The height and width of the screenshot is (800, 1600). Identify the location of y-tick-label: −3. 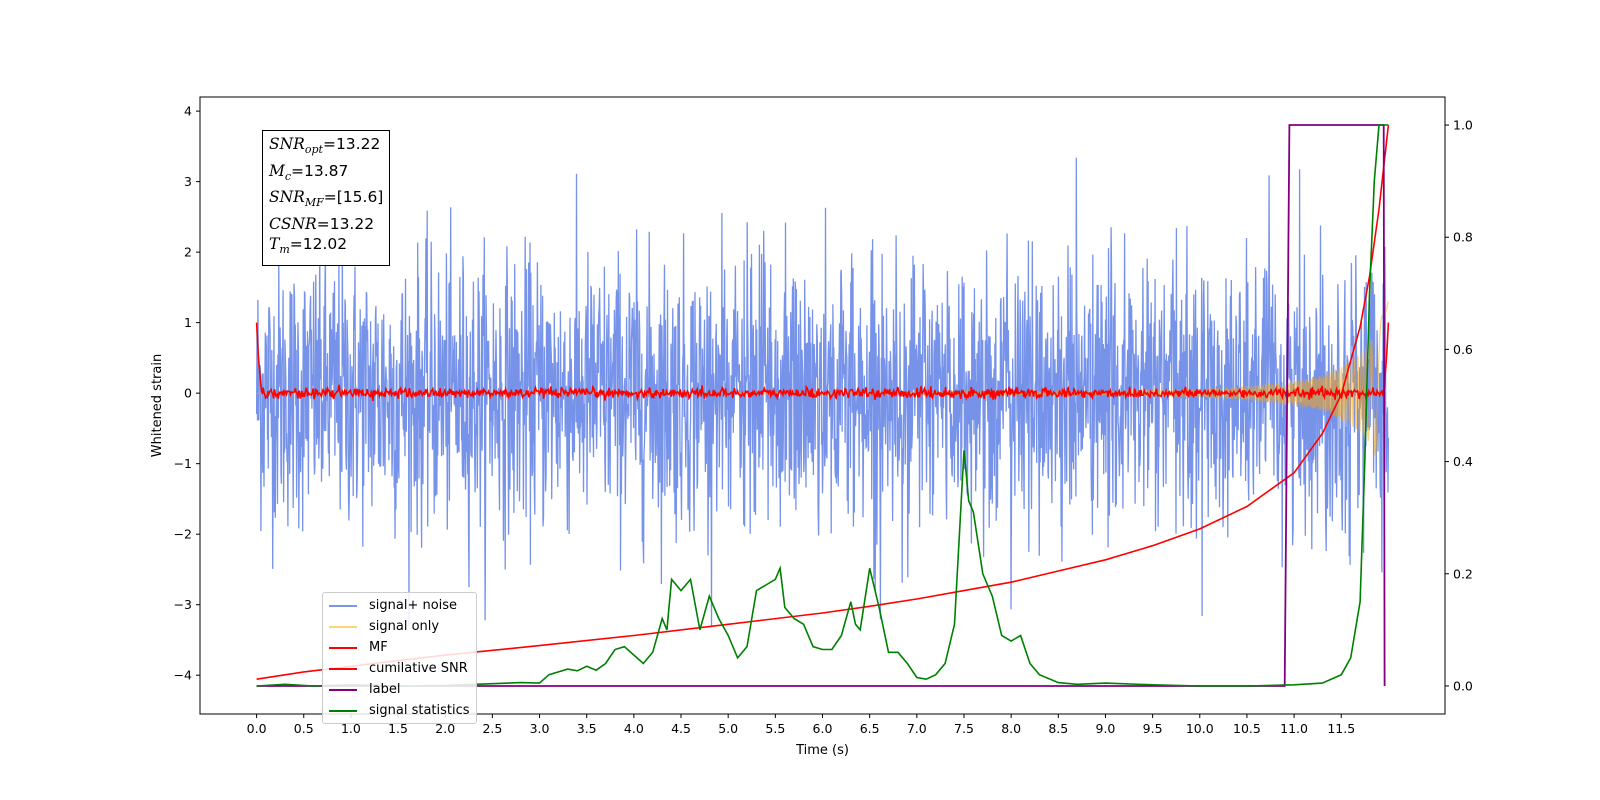
(183, 604).